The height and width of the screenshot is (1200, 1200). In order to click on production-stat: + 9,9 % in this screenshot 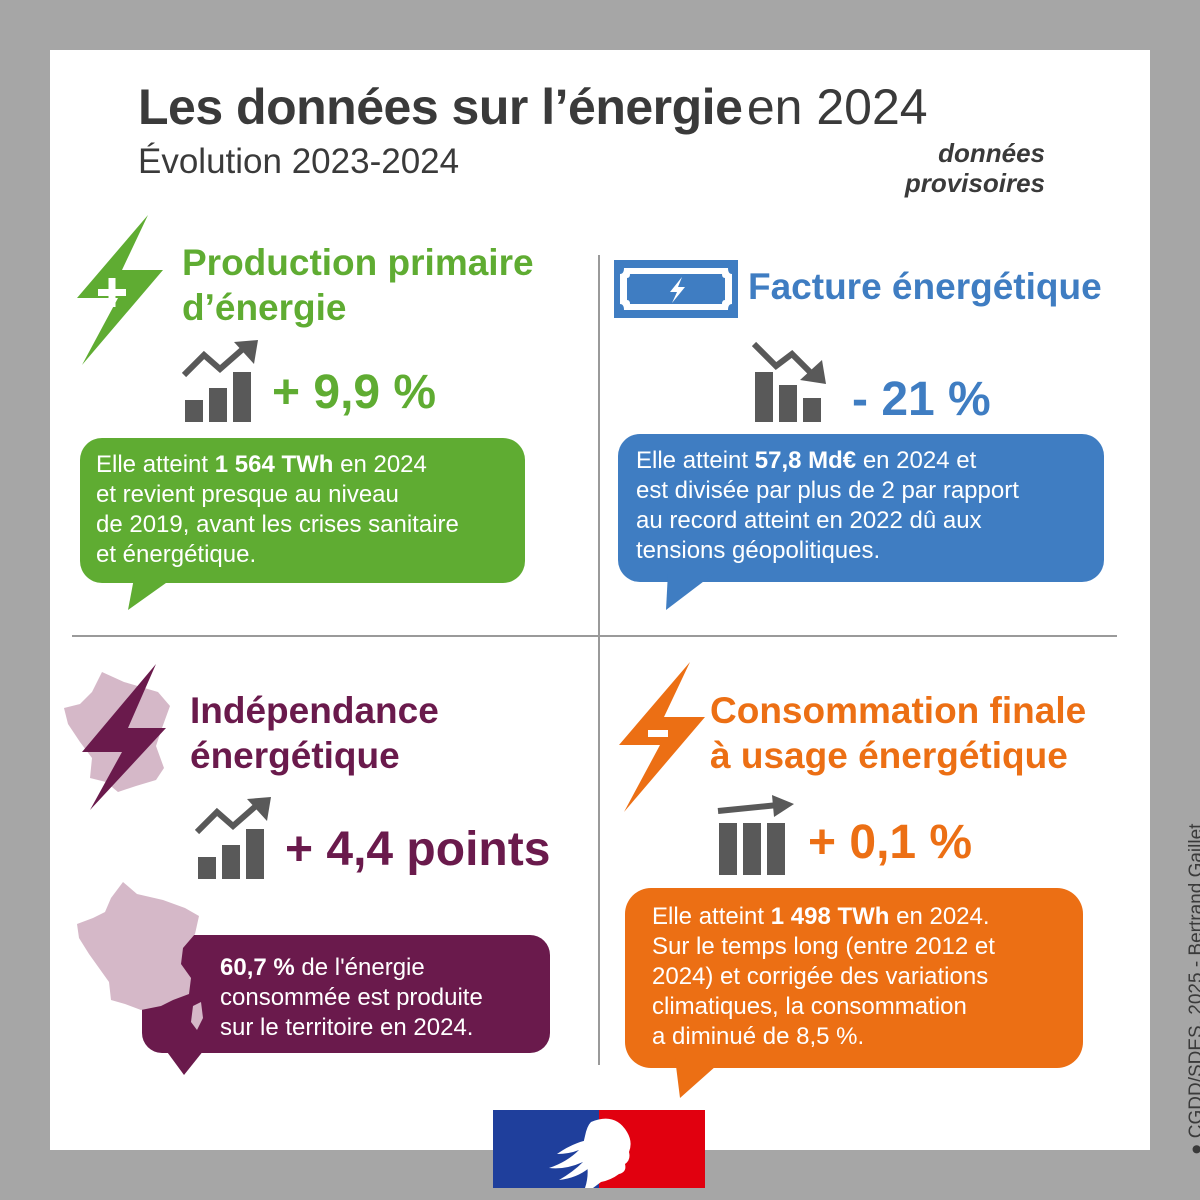, I will do `click(354, 392)`.